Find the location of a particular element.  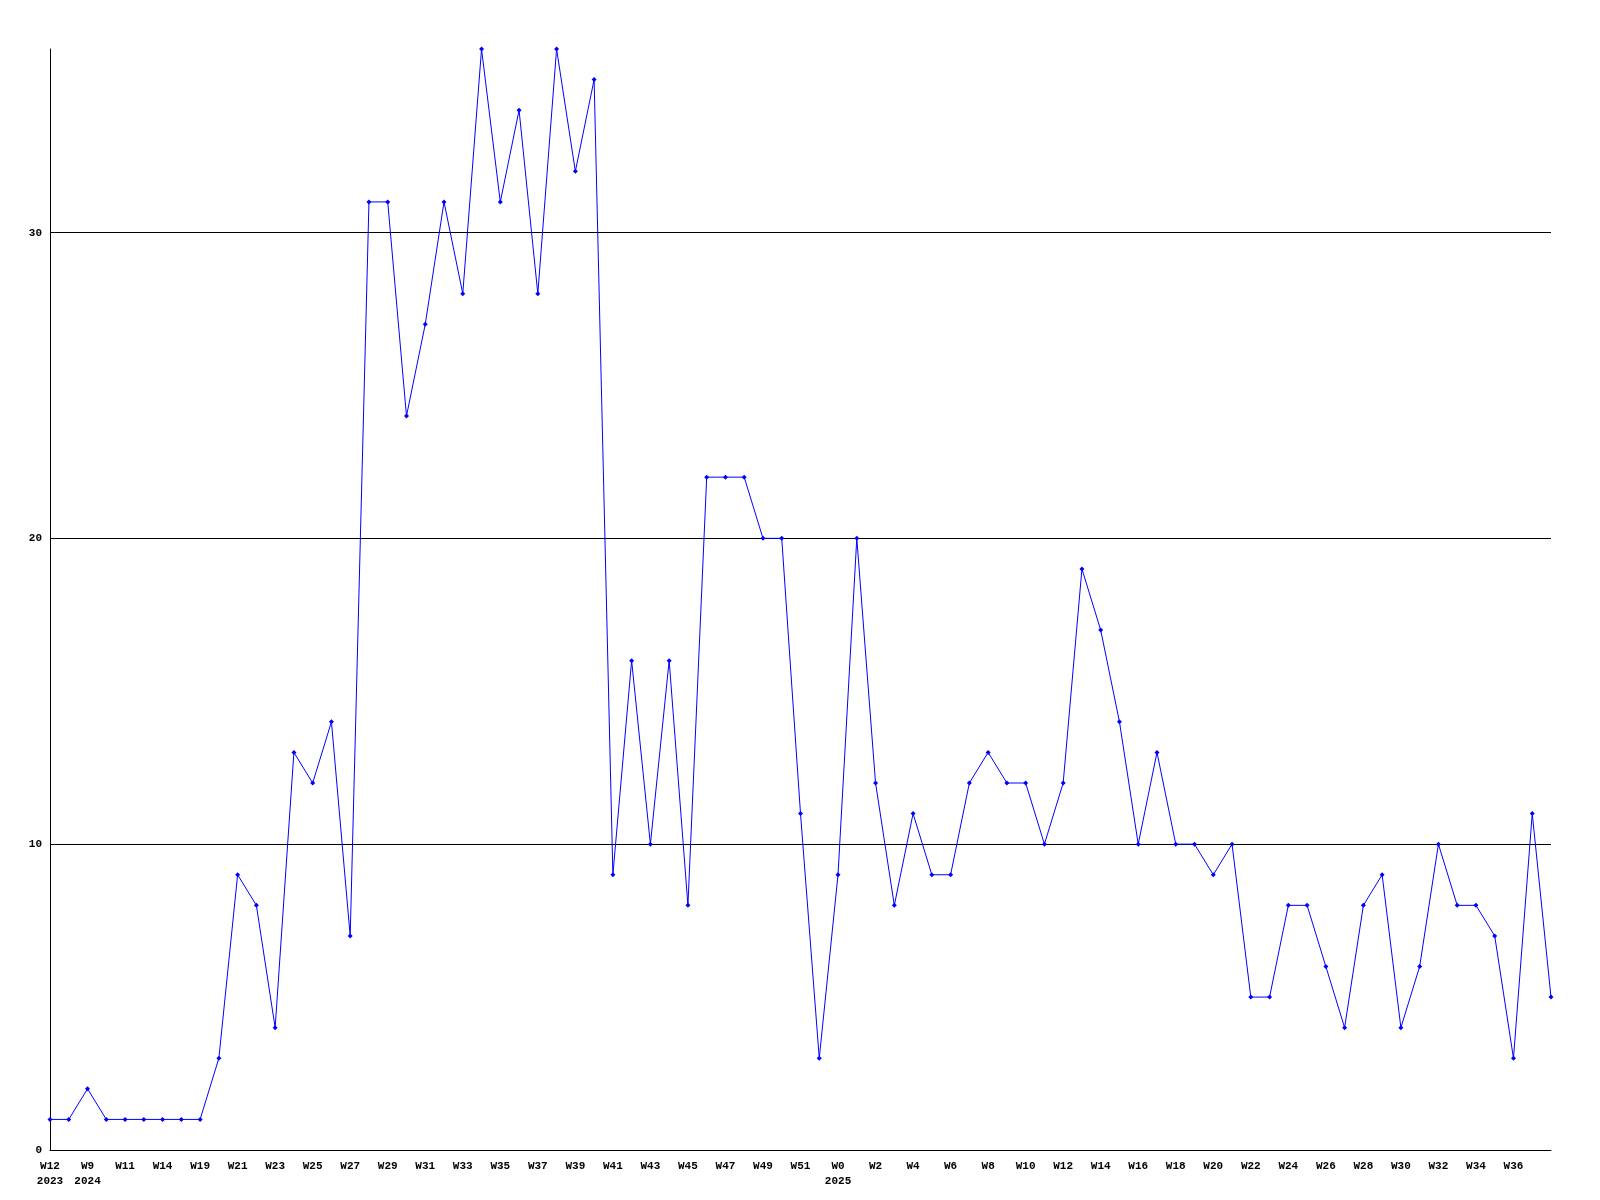

x-tick-label: W16 is located at coordinates (1138, 1165).